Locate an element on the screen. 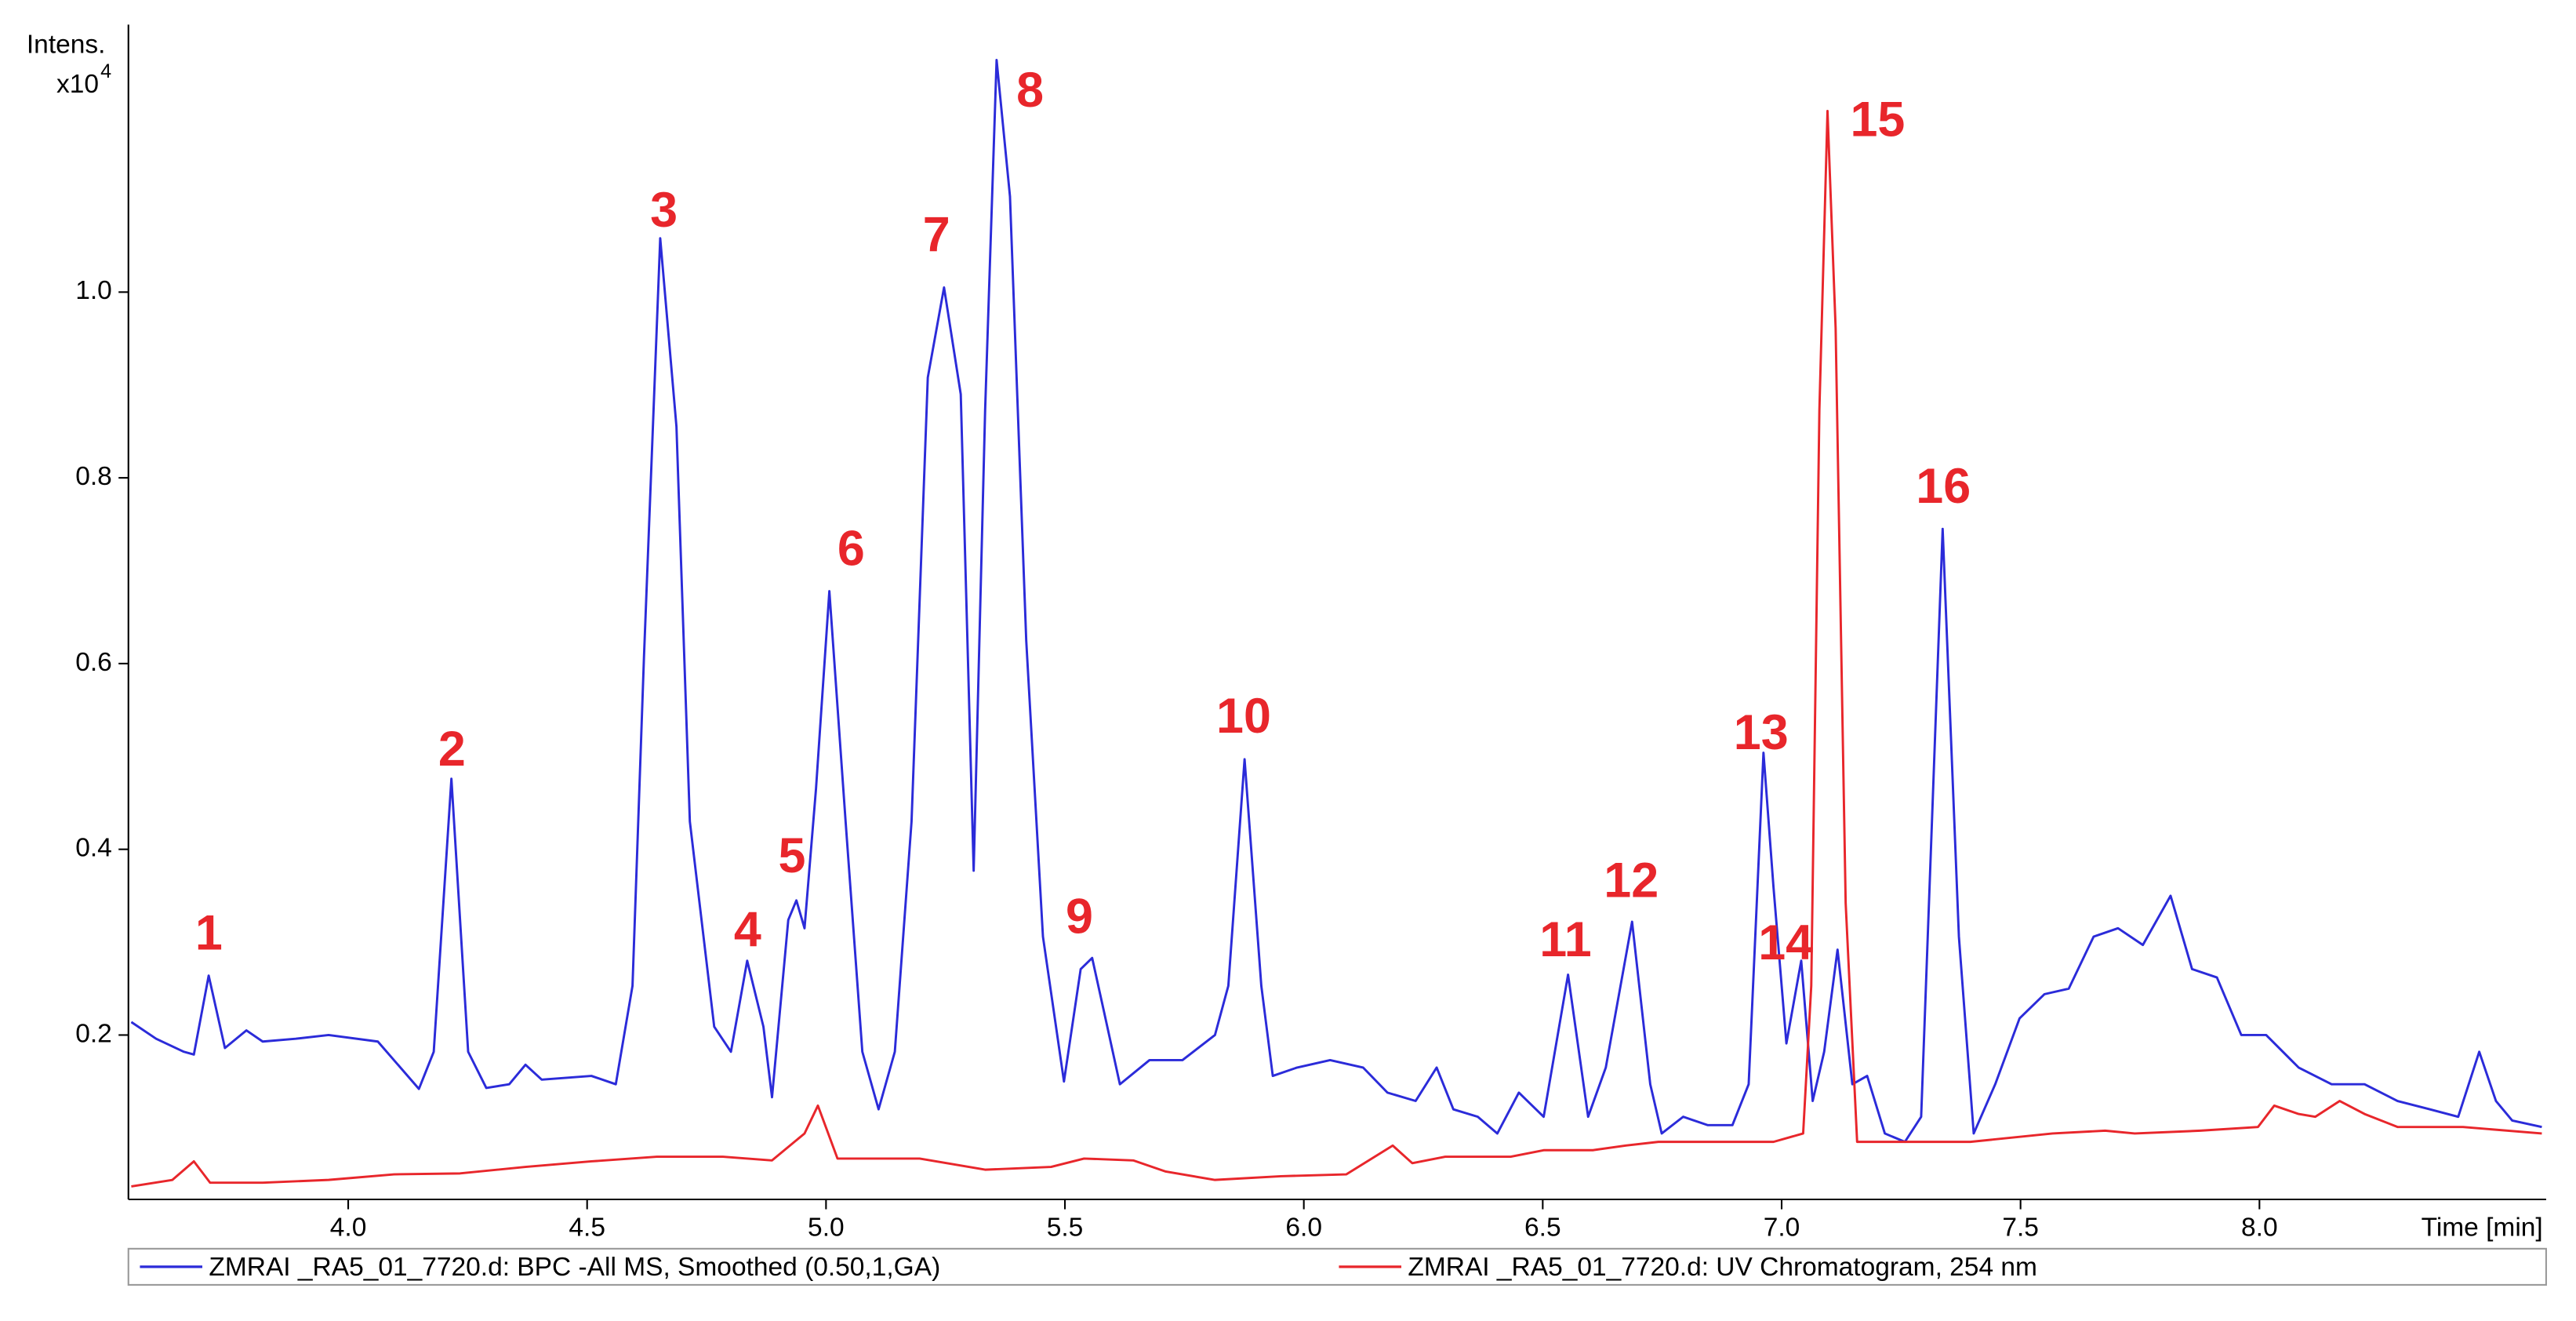  peak-label: 3 is located at coordinates (664, 211).